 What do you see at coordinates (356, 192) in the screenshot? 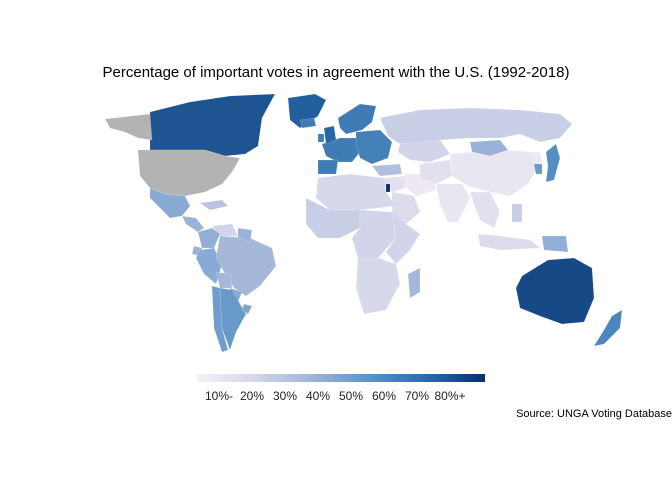
I see `region-north-africa` at bounding box center [356, 192].